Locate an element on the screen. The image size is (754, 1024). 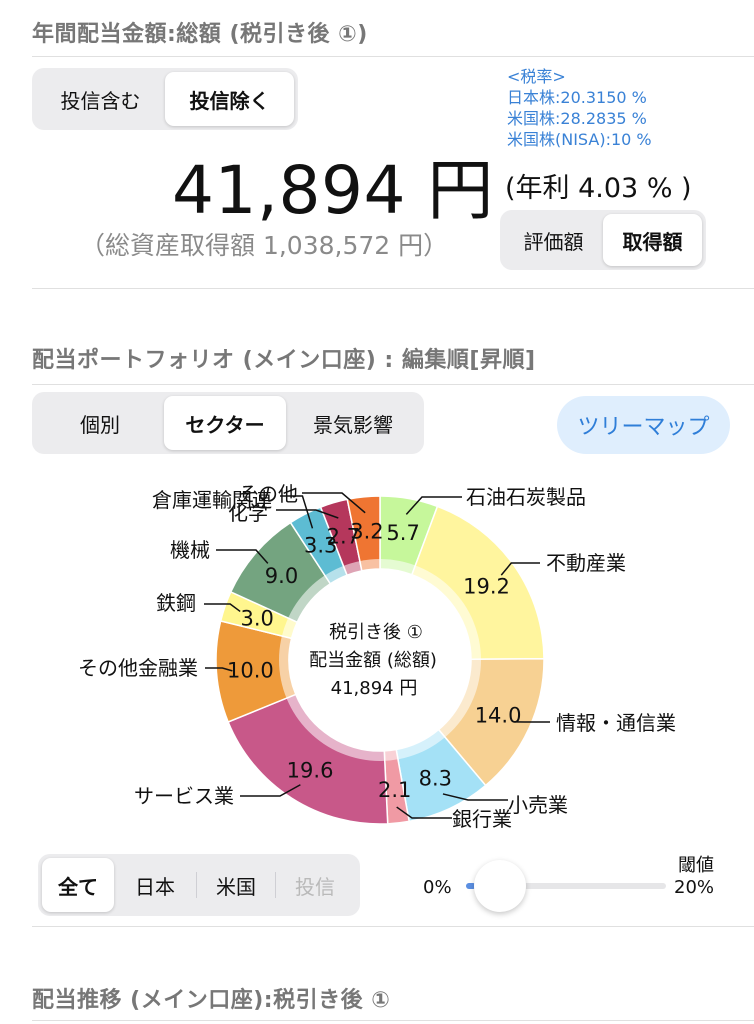
threshold-slider-thumb is located at coordinates (500, 886).